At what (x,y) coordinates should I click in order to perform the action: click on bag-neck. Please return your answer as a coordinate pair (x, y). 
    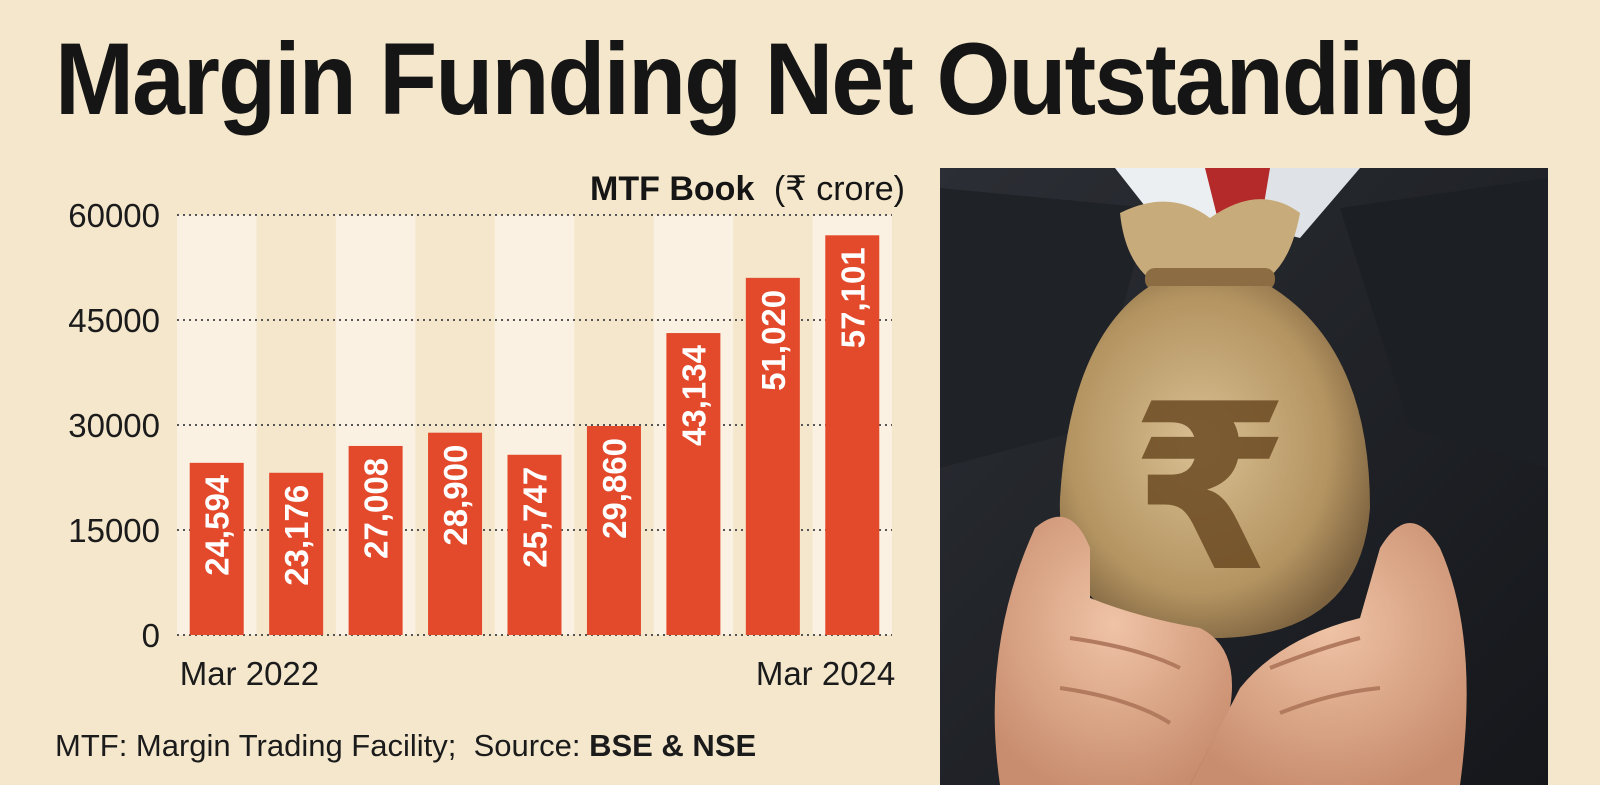
    Looking at the image, I should click on (1210, 241).